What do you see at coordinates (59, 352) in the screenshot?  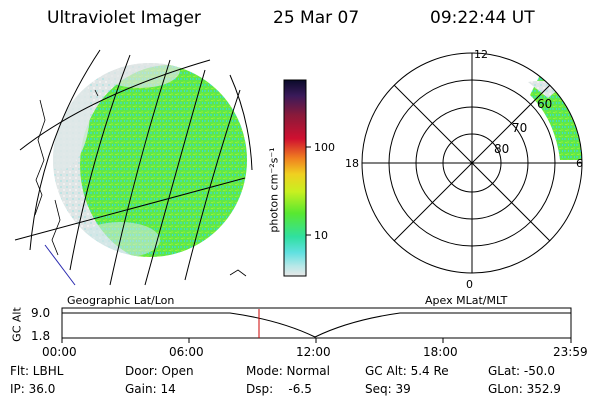 I see `orbit-x-tick-0: 00:00` at bounding box center [59, 352].